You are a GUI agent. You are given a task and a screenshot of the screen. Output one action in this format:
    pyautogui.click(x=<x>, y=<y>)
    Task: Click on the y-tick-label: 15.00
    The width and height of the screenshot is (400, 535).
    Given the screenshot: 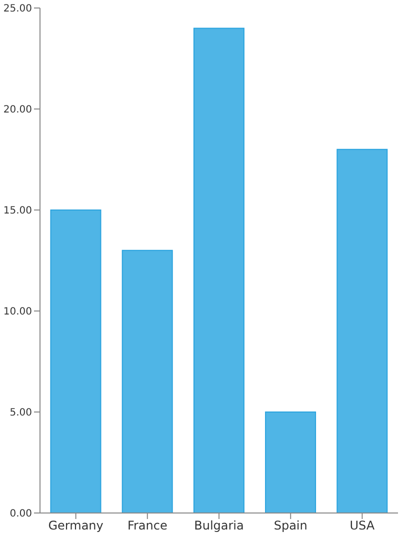 What is the action you would take?
    pyautogui.click(x=17, y=211)
    